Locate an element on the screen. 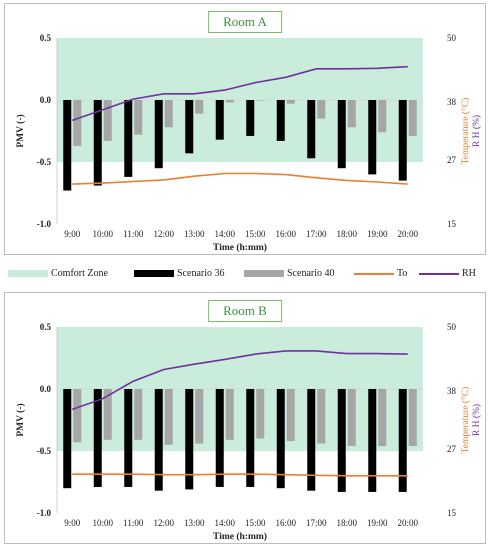 The width and height of the screenshot is (491, 550). room-a-ytick-label: 0.0 is located at coordinates (46, 100).